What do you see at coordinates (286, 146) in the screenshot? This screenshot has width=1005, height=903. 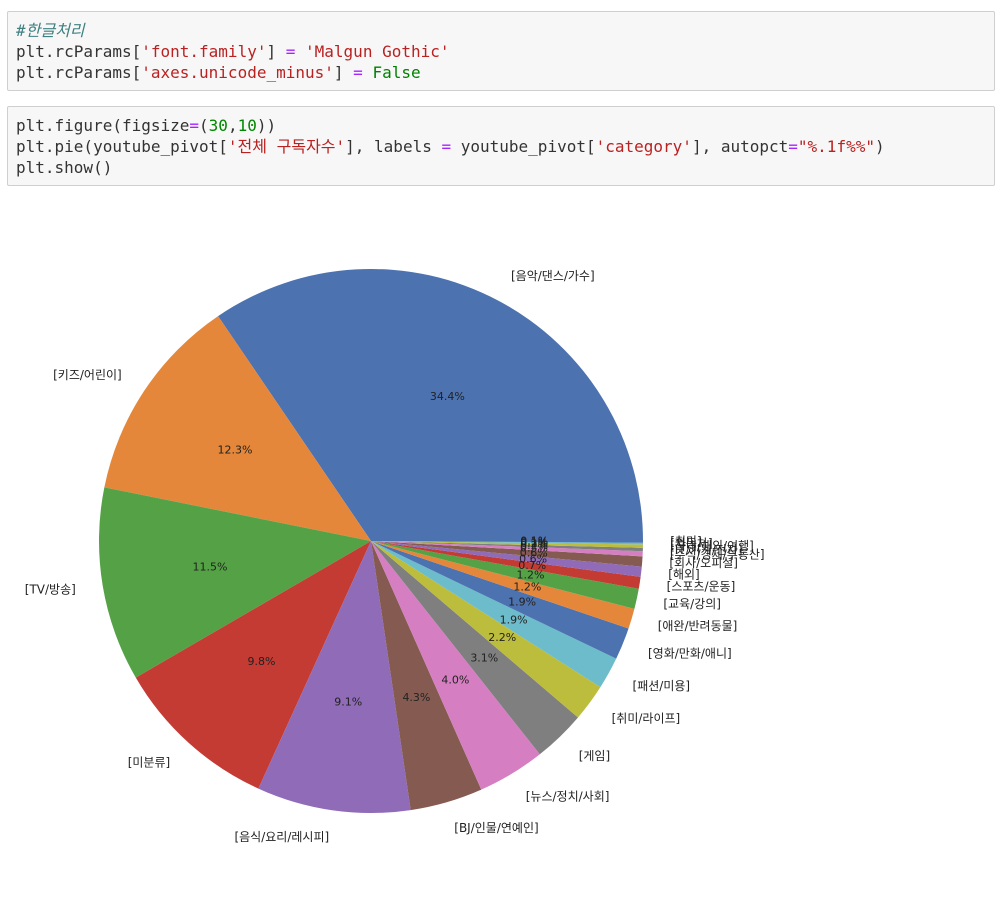 I see `code-token: '전체 구독자수'` at bounding box center [286, 146].